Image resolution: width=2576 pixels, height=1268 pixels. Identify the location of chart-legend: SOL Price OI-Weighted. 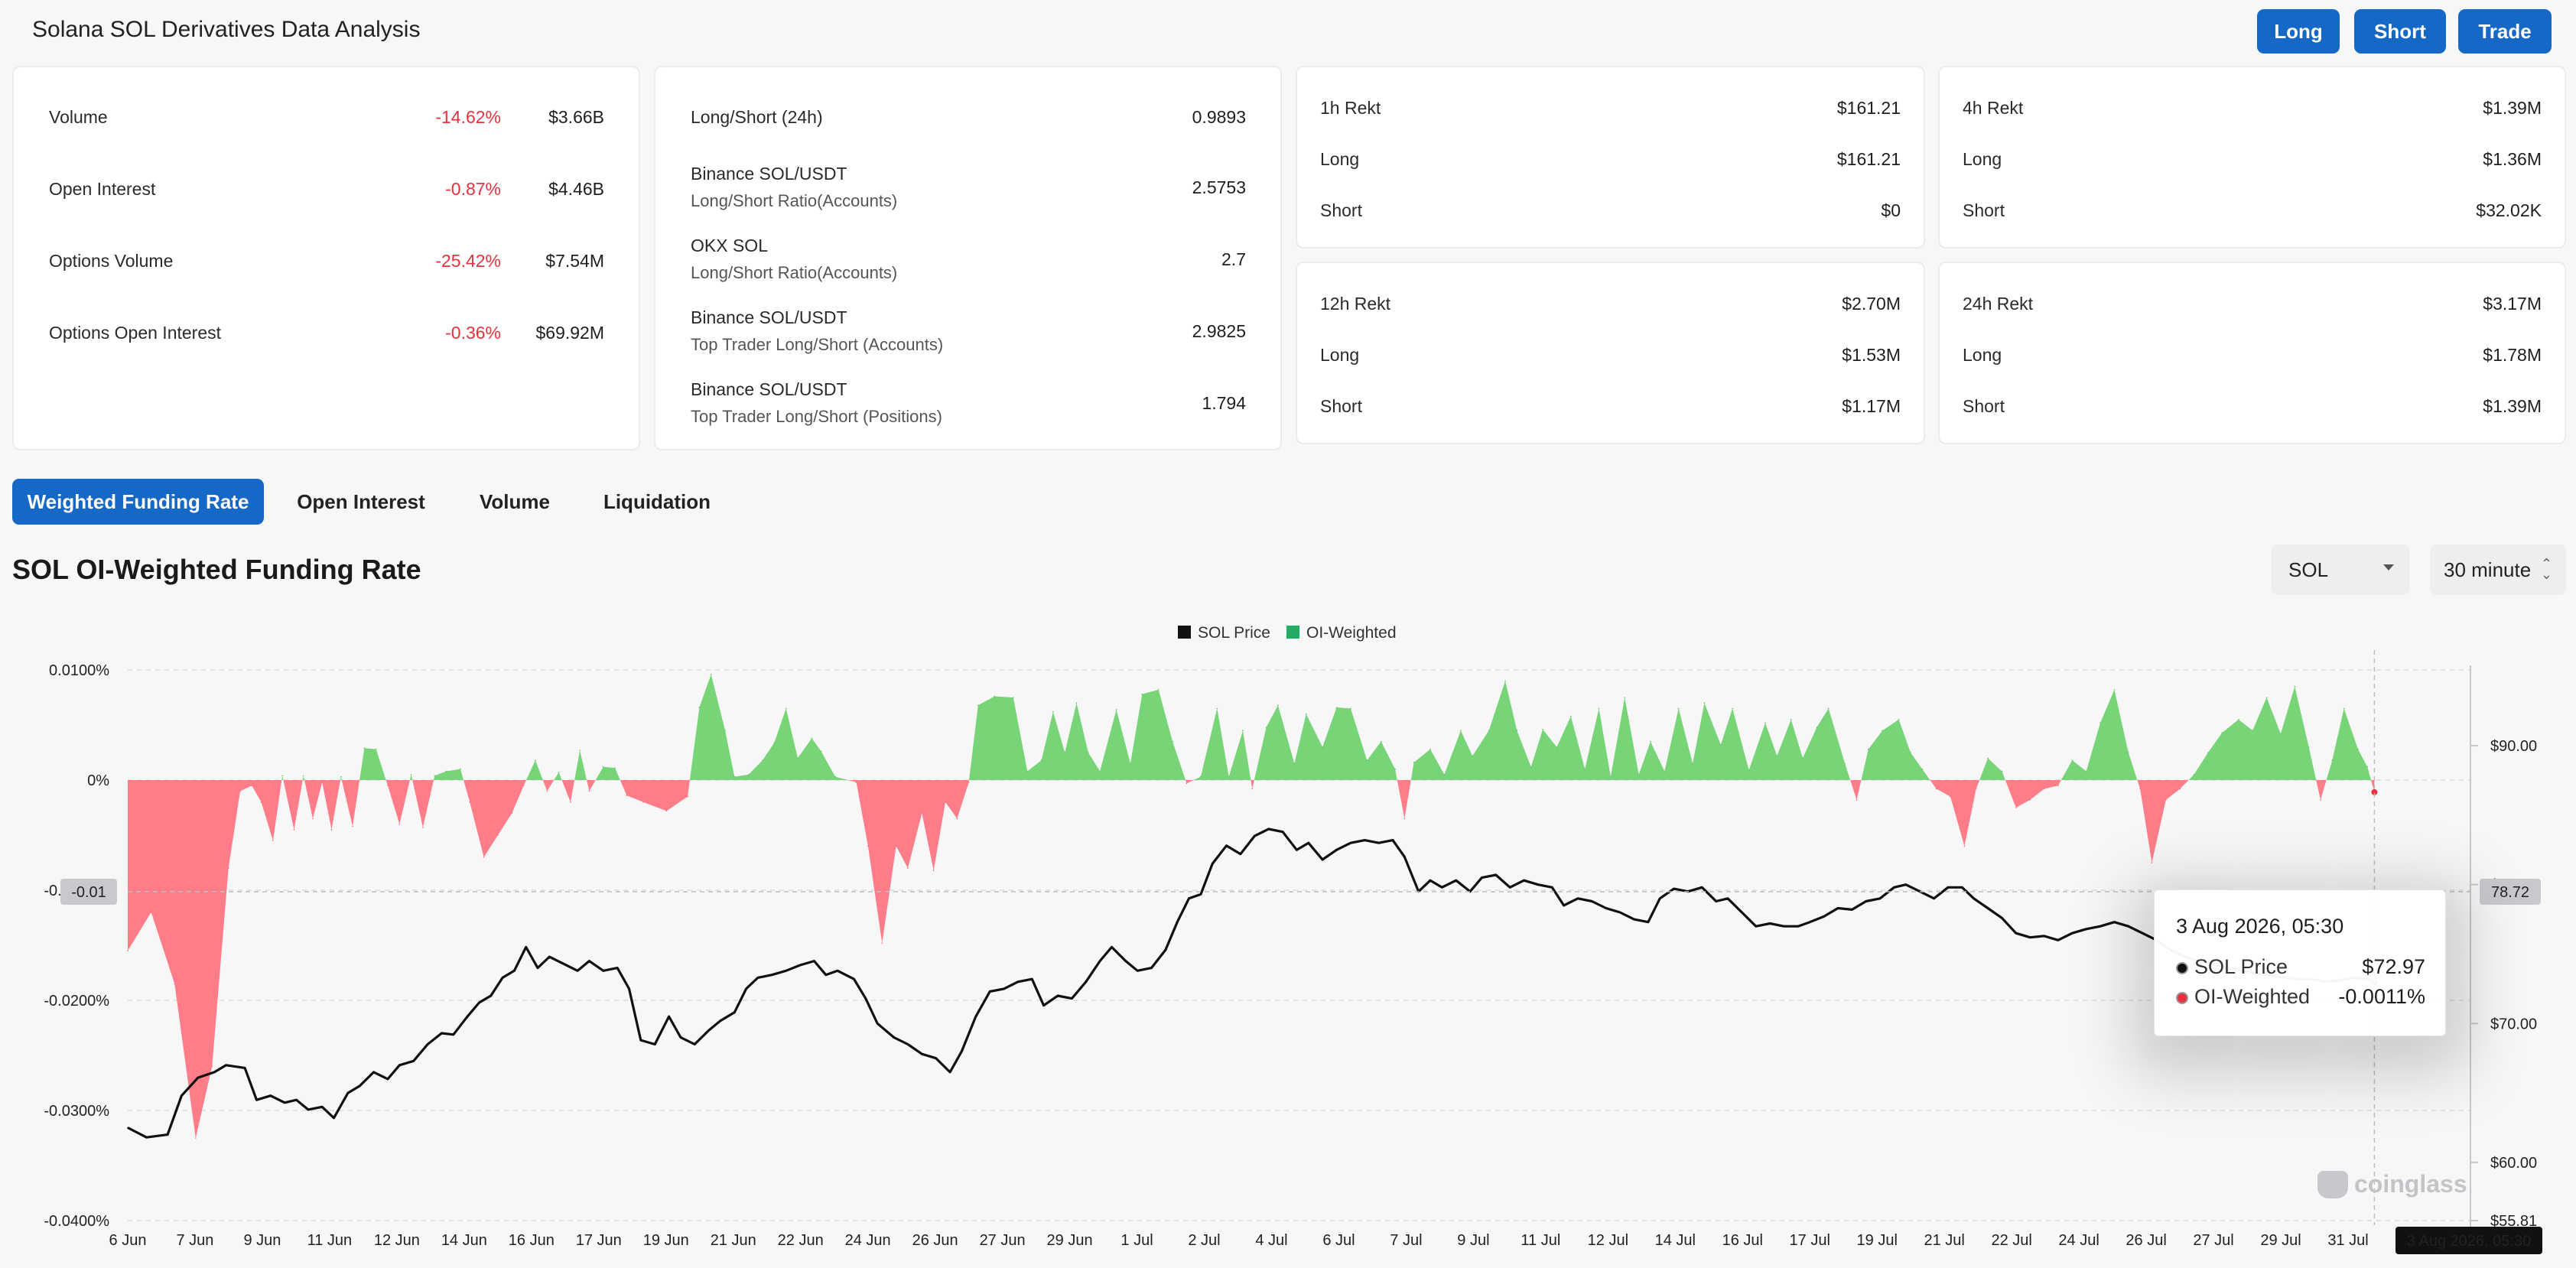
(1287, 633).